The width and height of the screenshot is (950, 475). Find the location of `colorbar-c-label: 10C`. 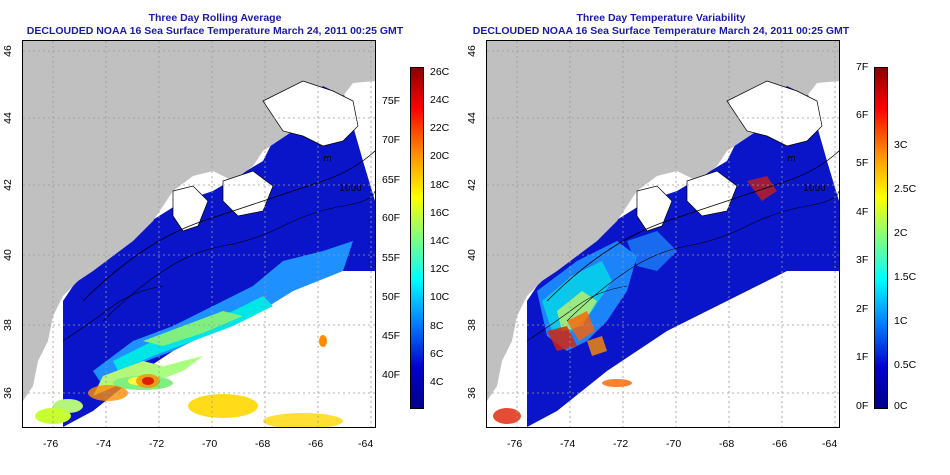

colorbar-c-label: 10C is located at coordinates (440, 297).